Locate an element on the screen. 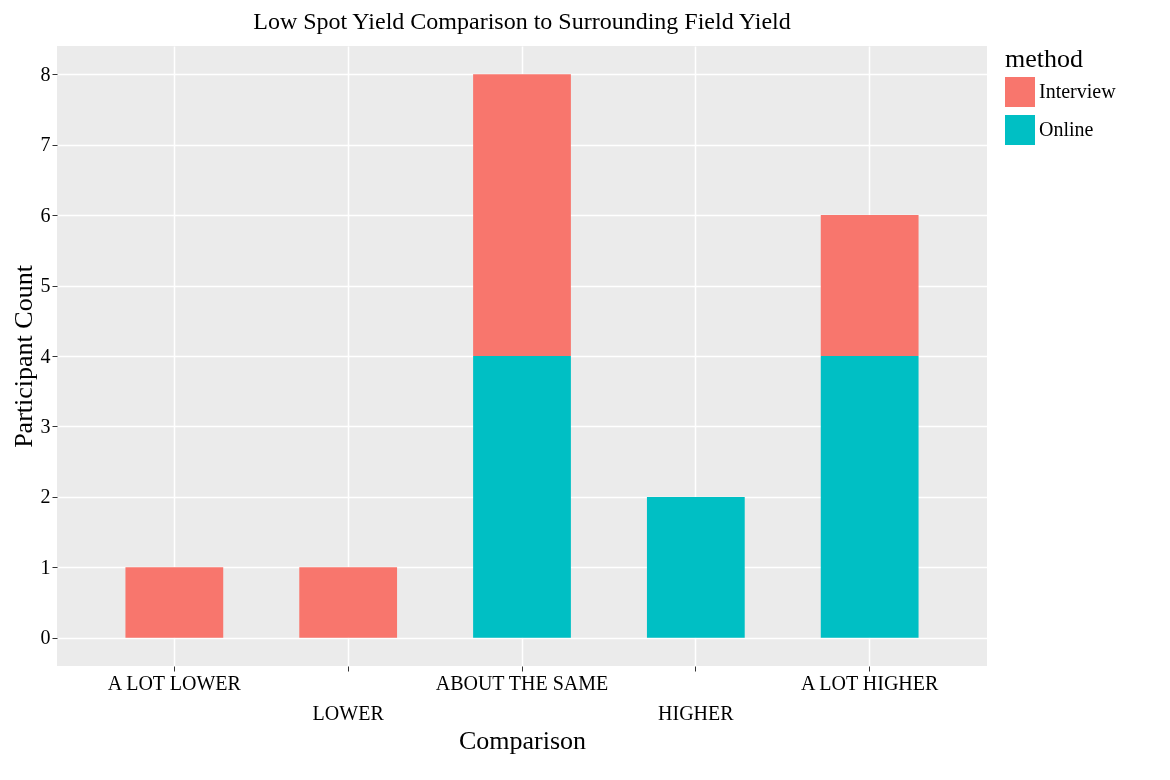  x-tick-label: HIGHER is located at coordinates (696, 712).